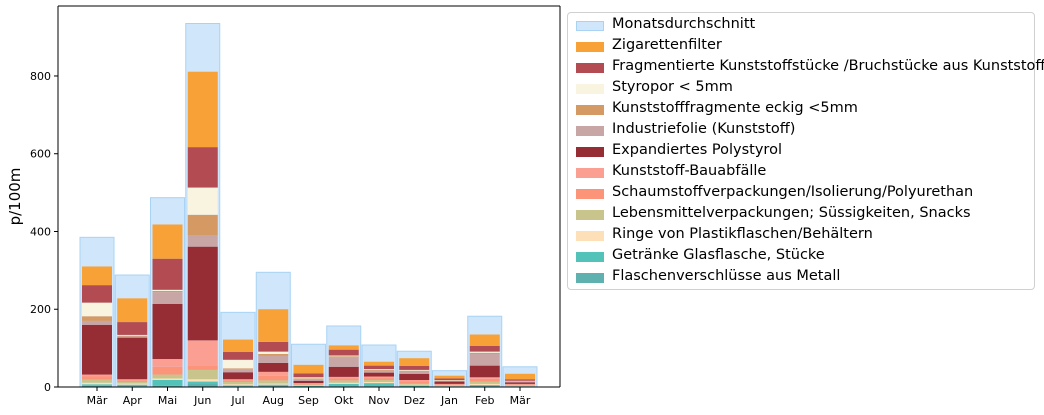  What do you see at coordinates (667, 45) in the screenshot?
I see `legend-label: Zigarettenfilter` at bounding box center [667, 45].